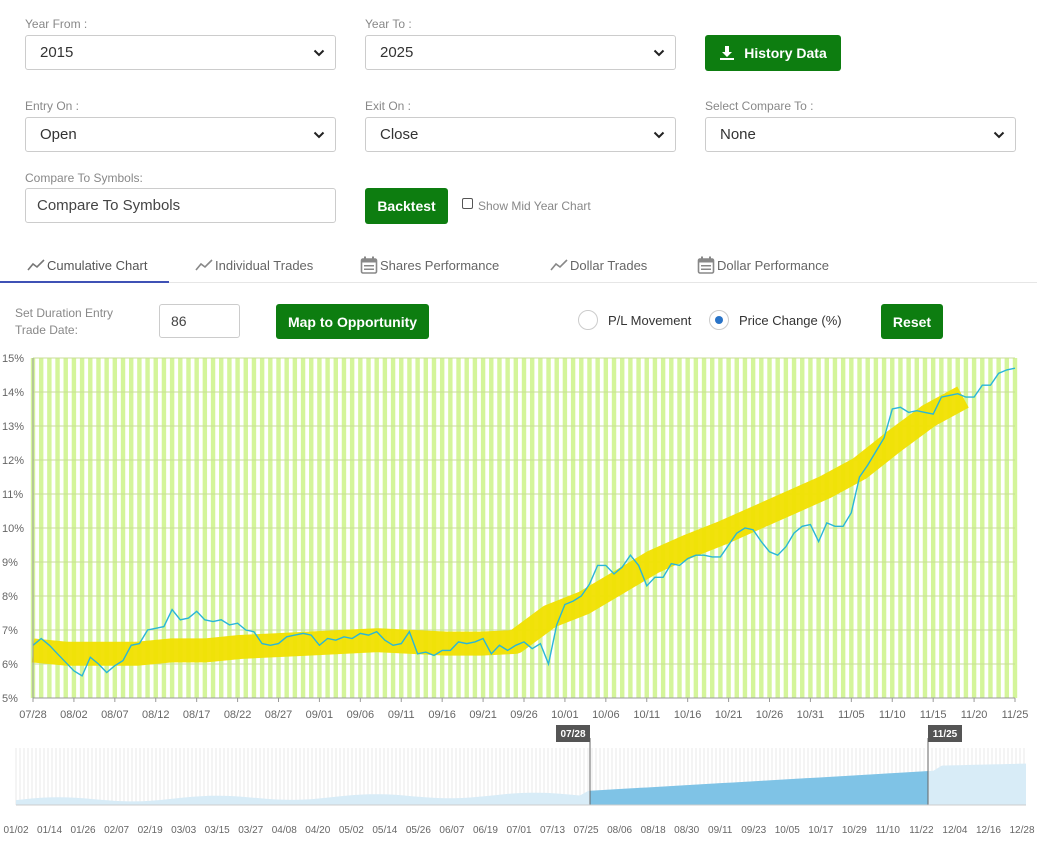 The width and height of the screenshot is (1037, 842). I want to click on x-tick-label: 10/31, so click(811, 715).